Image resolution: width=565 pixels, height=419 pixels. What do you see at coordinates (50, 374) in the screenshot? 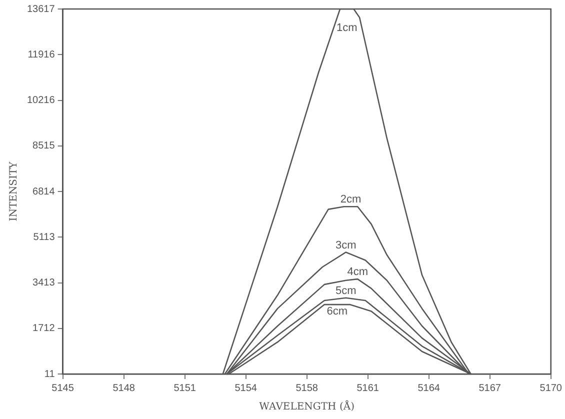
I see `y-tick-label: 11` at bounding box center [50, 374].